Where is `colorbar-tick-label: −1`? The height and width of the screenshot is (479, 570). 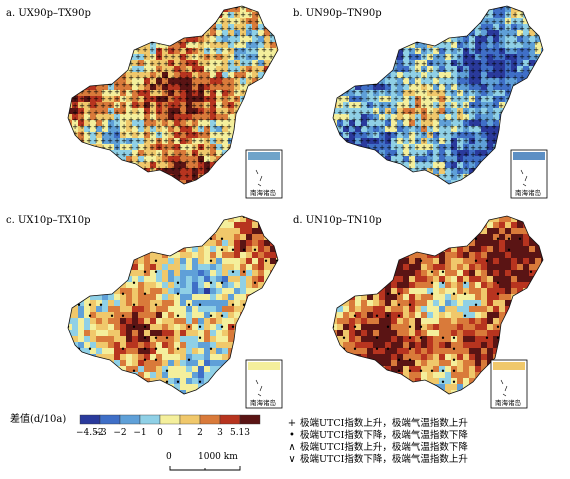 colorbar-tick-label: −1 is located at coordinates (139, 433).